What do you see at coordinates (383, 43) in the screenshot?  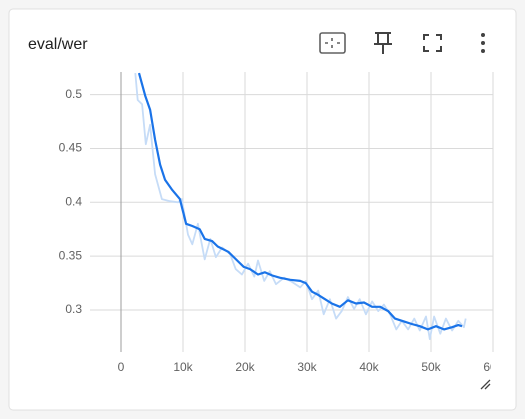 I see `pin-button` at bounding box center [383, 43].